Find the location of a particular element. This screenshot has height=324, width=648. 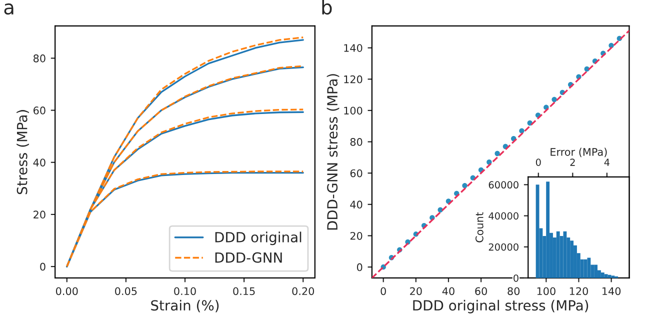

x-tick-label: 40 is located at coordinates (448, 291).